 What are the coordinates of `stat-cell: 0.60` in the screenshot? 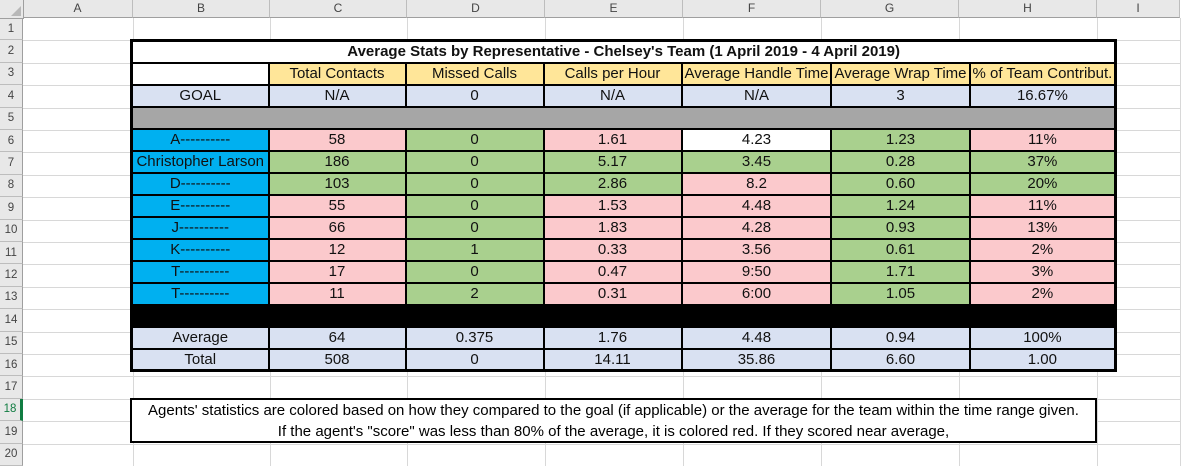 It's located at (900, 183).